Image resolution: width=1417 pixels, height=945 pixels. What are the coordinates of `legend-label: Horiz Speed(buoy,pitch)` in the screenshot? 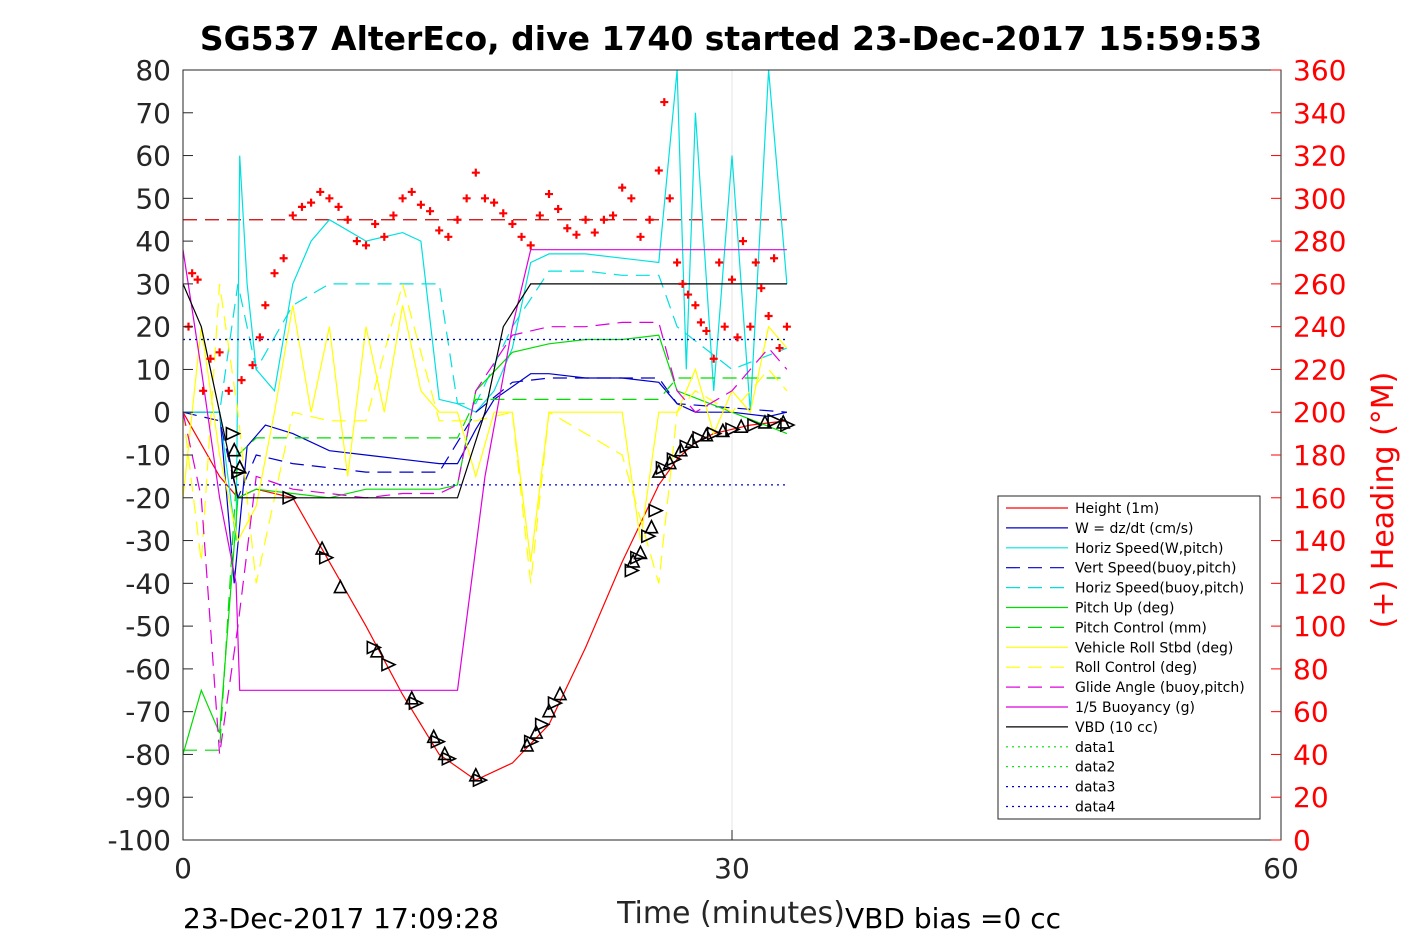 It's located at (1159, 589).